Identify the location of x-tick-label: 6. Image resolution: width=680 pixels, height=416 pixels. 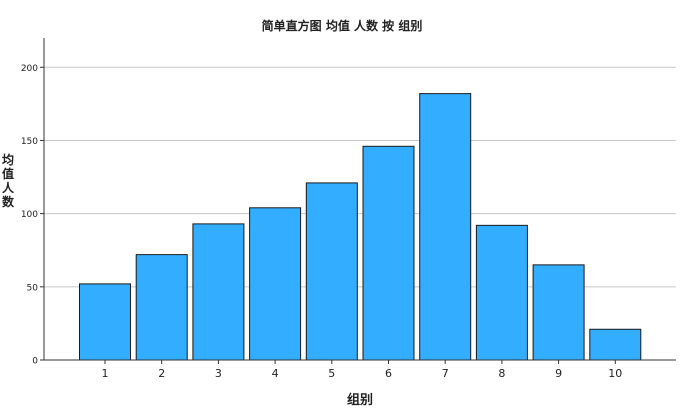
(388, 373).